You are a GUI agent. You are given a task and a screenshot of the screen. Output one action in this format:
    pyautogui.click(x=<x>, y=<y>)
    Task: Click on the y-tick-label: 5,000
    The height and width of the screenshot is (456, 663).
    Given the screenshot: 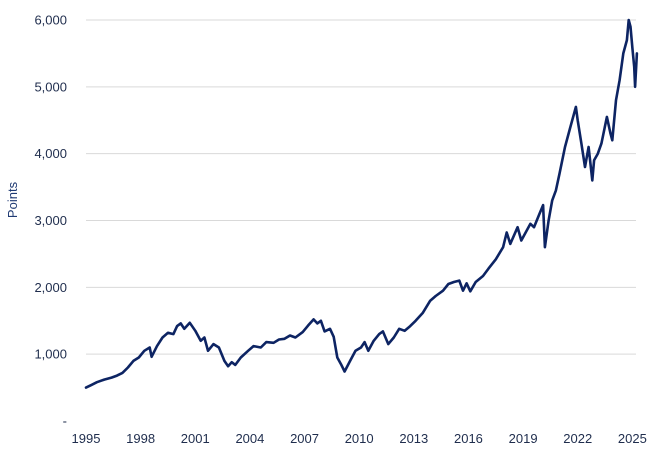 What is the action you would take?
    pyautogui.click(x=50, y=86)
    